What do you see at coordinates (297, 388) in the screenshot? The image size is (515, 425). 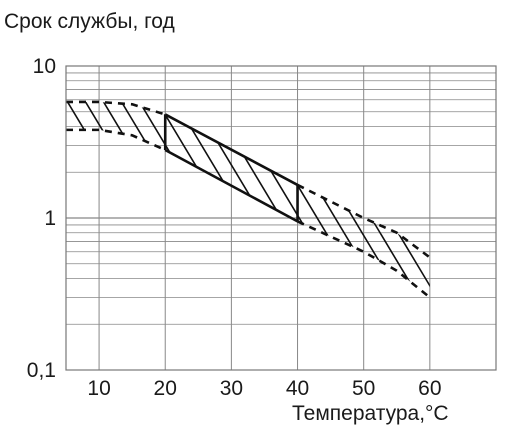 I see `x-tick-label: 40` at bounding box center [297, 388].